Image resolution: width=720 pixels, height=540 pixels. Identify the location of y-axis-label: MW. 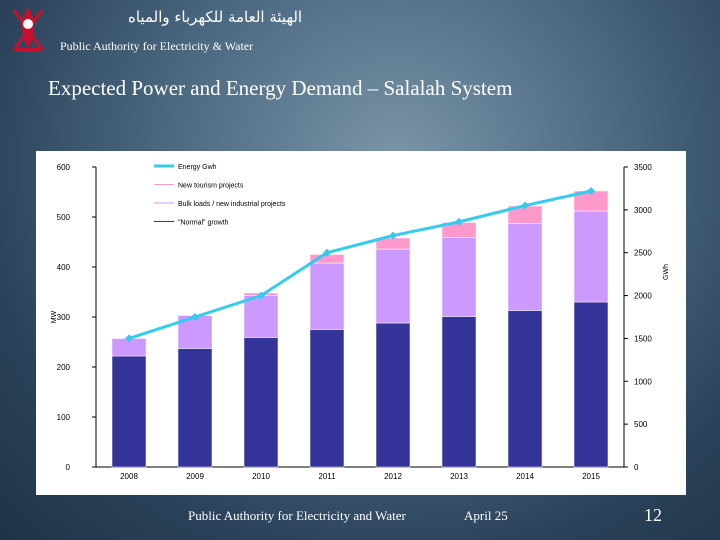
(54, 316).